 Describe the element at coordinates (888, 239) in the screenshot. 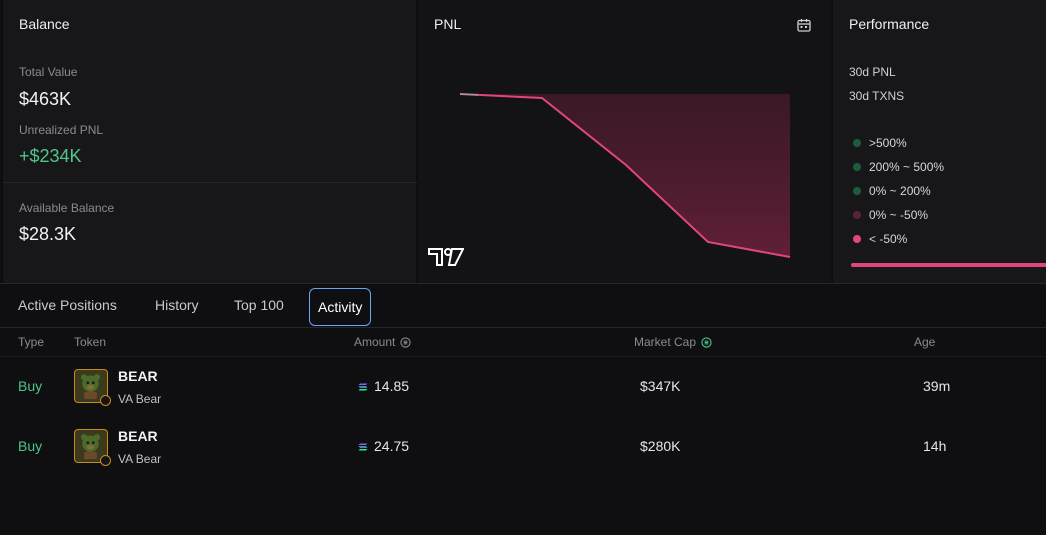

I see `legend-label: < -50%` at that location.